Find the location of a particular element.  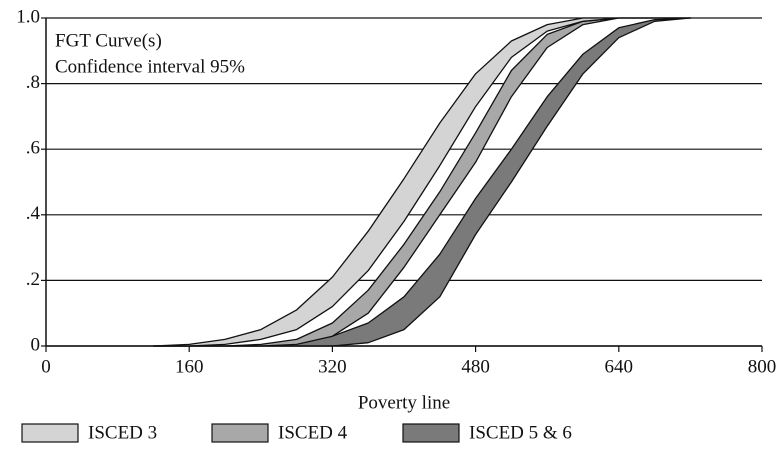

y-tick-label: .8 is located at coordinates (33, 82).